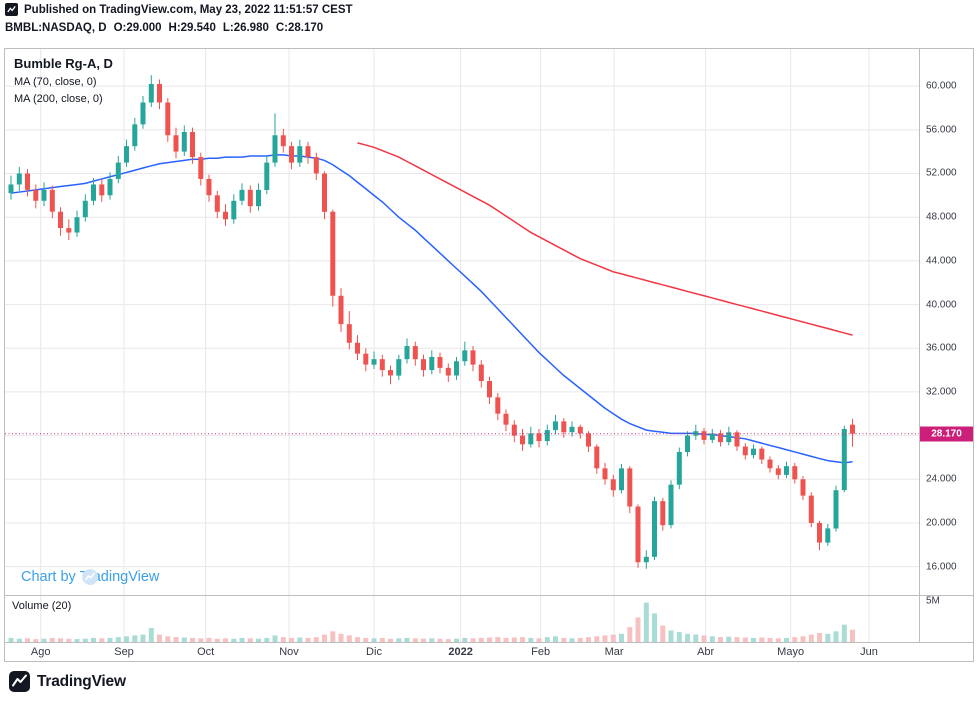  Describe the element at coordinates (81, 681) in the screenshot. I see `footer-brand: TradingView` at that location.